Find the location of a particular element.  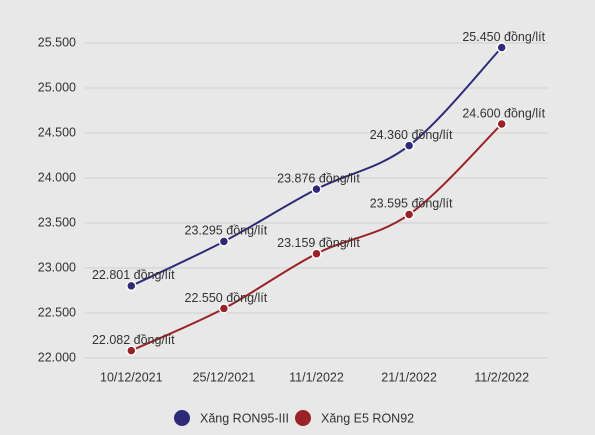

y-tick-label: 24.500 is located at coordinates (57, 132).